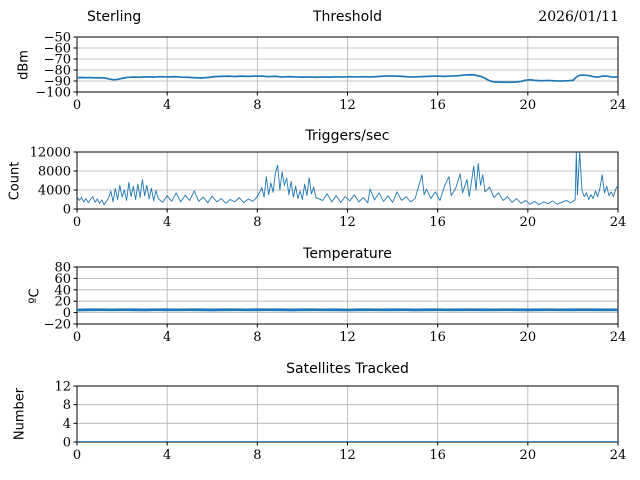 This screenshot has width=640, height=480. Describe the element at coordinates (57, 71) in the screenshot. I see `y-tick-label: −80` at that location.